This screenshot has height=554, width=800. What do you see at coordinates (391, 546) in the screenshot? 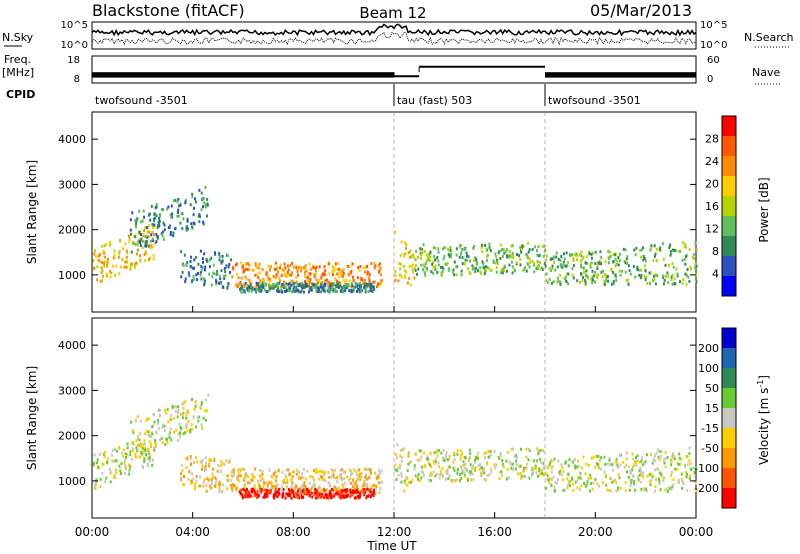
I see `x-axis-label: Time UT` at bounding box center [391, 546].